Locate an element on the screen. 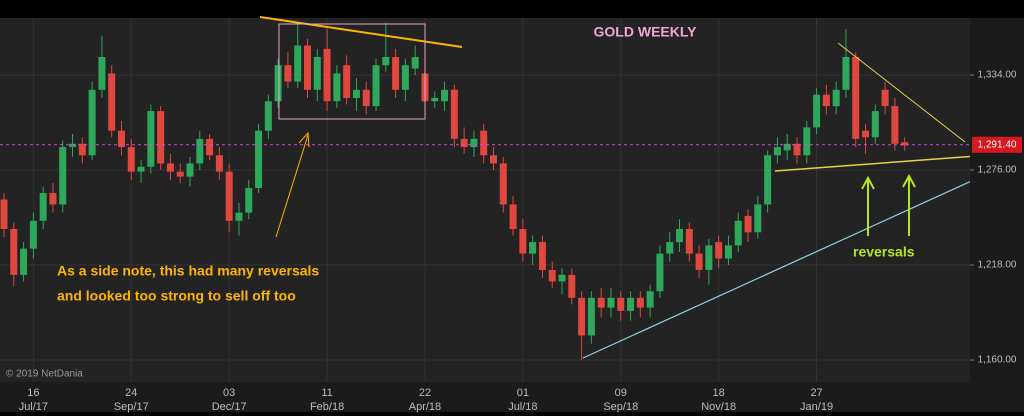  arrow-head is located at coordinates (304, 139).